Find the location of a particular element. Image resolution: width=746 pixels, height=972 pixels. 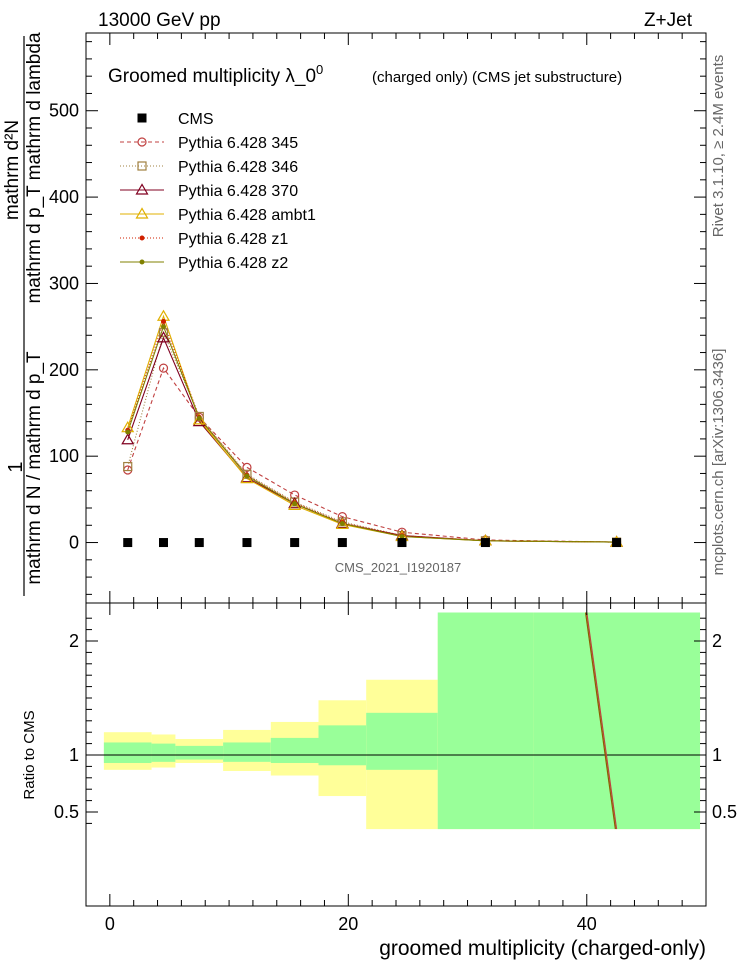

mcplots-label: mcplots.cern.ch [arXiv:1306.3436] is located at coordinates (718, 462).